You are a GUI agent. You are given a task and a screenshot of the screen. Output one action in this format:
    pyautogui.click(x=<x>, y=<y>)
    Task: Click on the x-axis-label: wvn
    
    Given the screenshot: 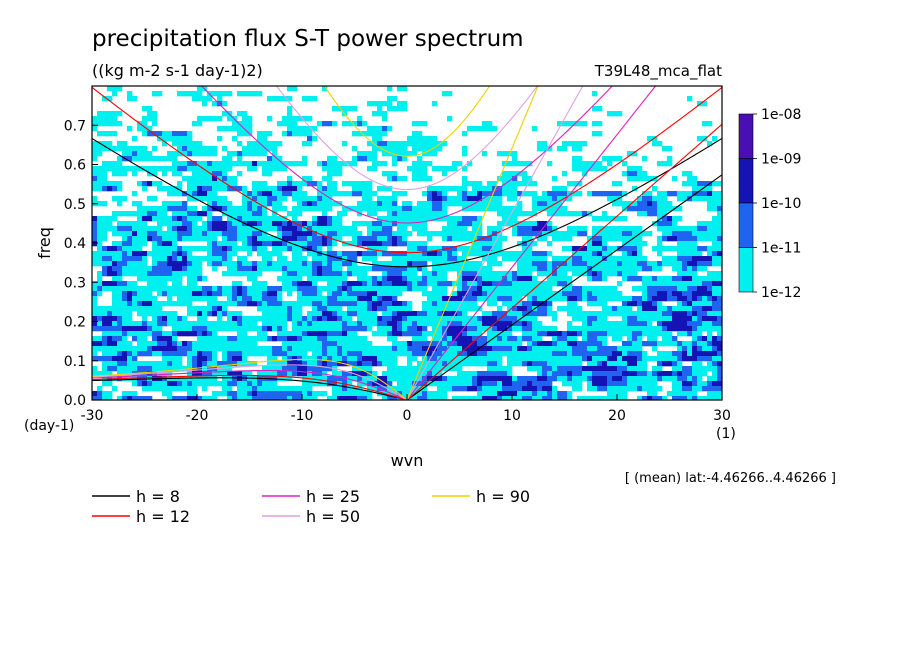 What is the action you would take?
    pyautogui.click(x=407, y=460)
    